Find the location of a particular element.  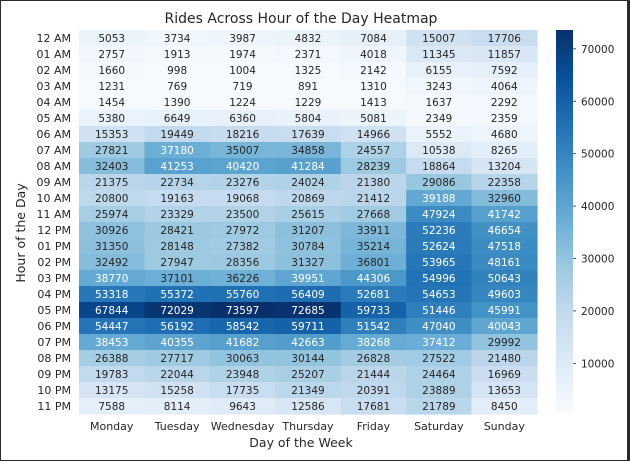

cell-value-label: 52624 is located at coordinates (439, 247).